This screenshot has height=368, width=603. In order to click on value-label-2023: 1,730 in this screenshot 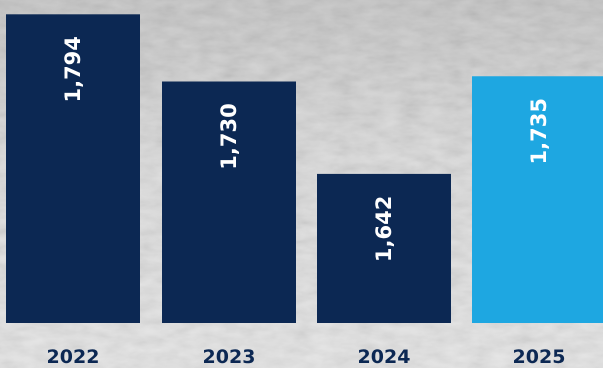, I will do `click(229, 136)`.